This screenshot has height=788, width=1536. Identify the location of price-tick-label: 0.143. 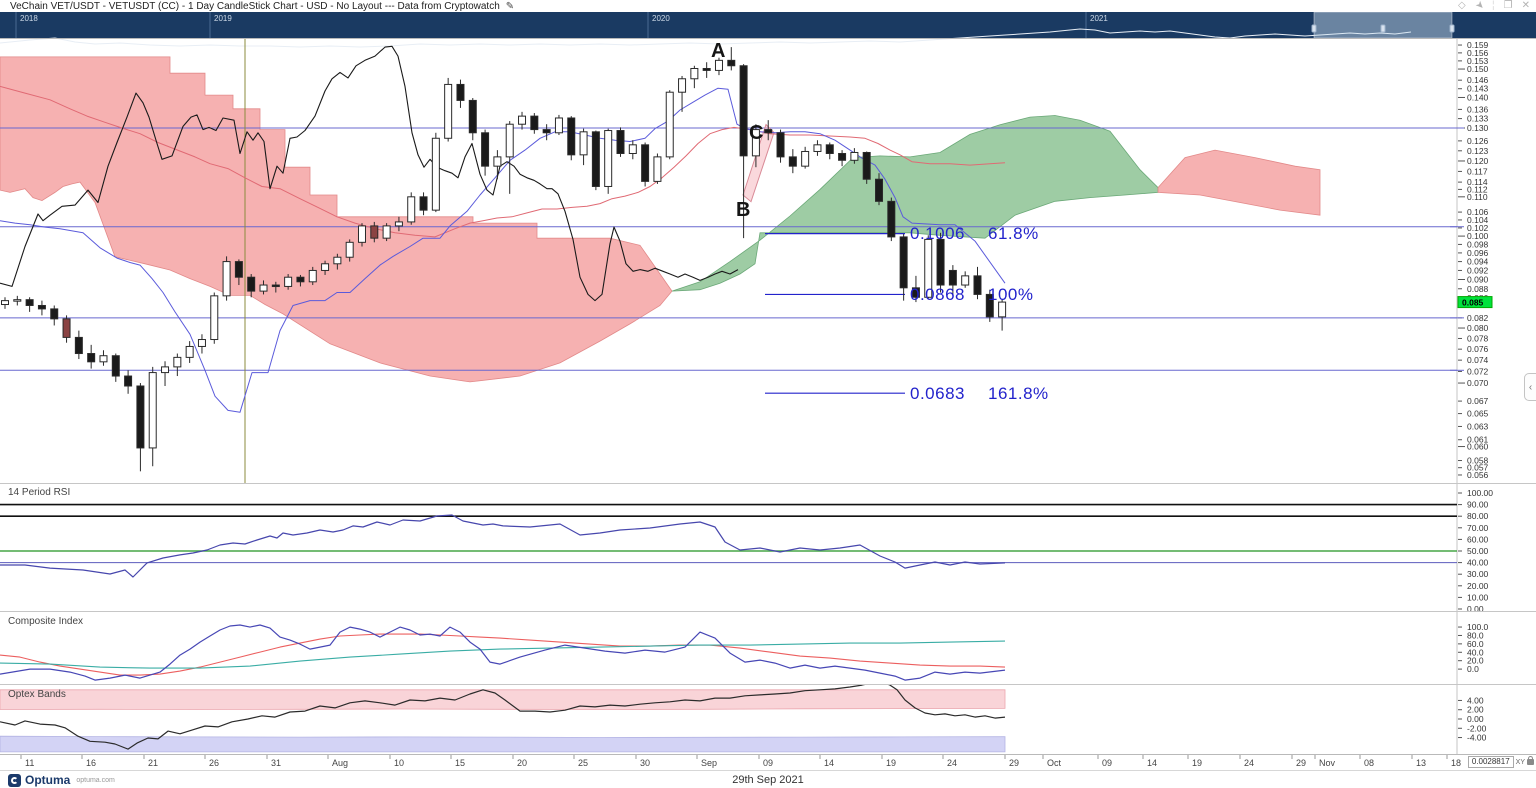
(1478, 89).